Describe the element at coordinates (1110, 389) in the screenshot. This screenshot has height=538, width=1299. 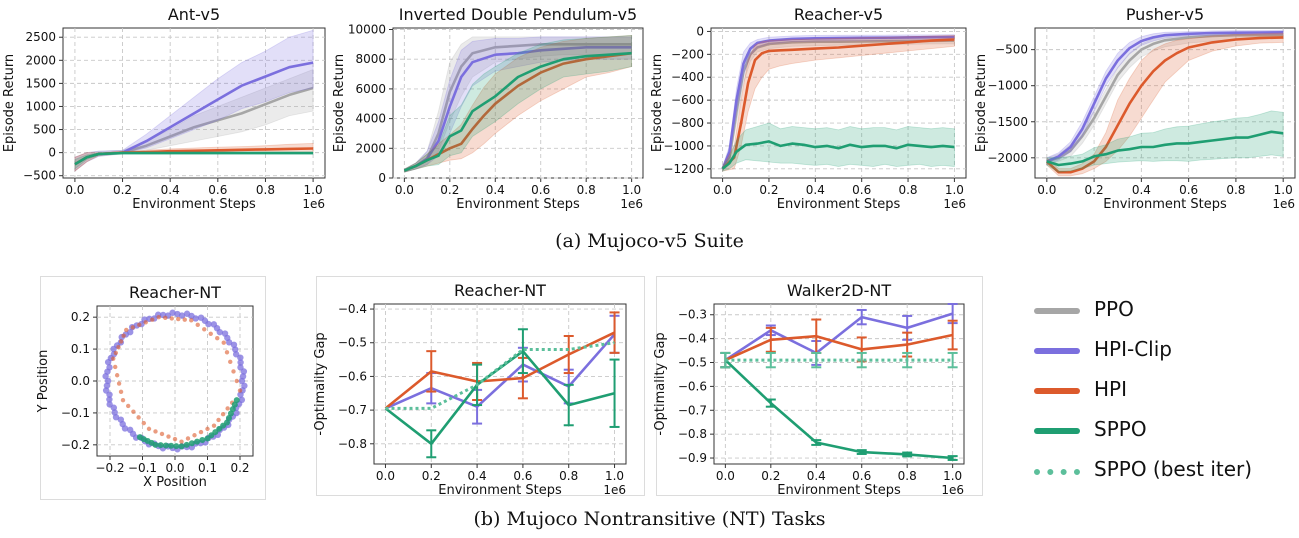
I see `legend-label-hpi: HPI` at that location.